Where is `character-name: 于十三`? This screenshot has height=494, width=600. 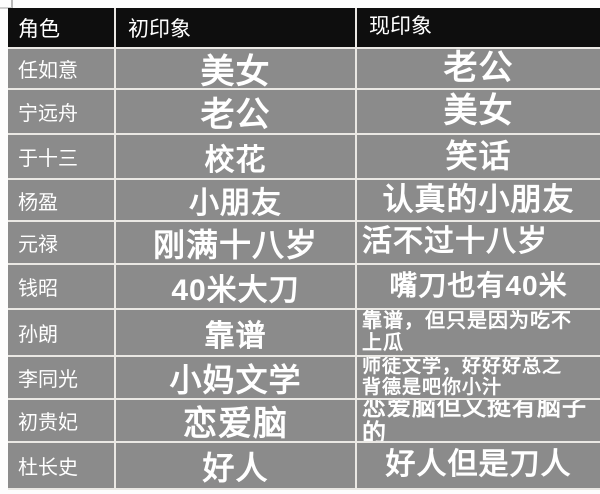 character-name: 于十三 is located at coordinates (48, 159).